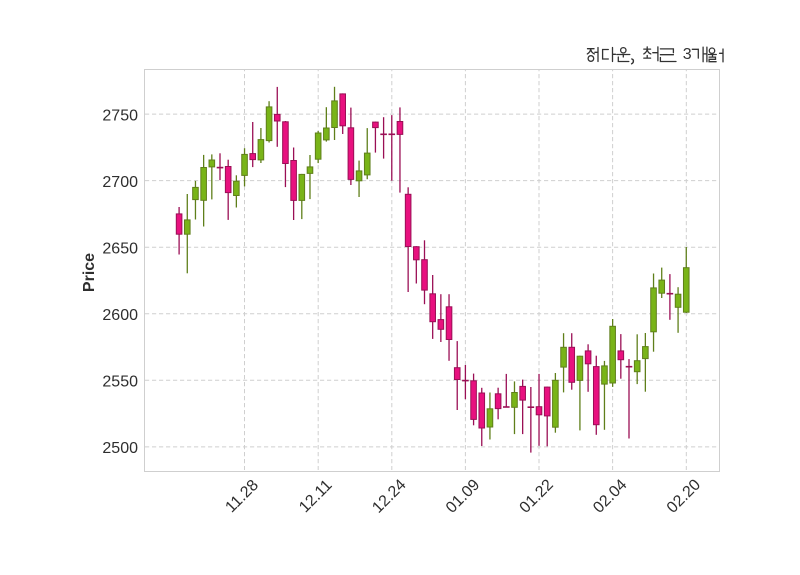  I want to click on svg-text: 2500, so click(120, 448).